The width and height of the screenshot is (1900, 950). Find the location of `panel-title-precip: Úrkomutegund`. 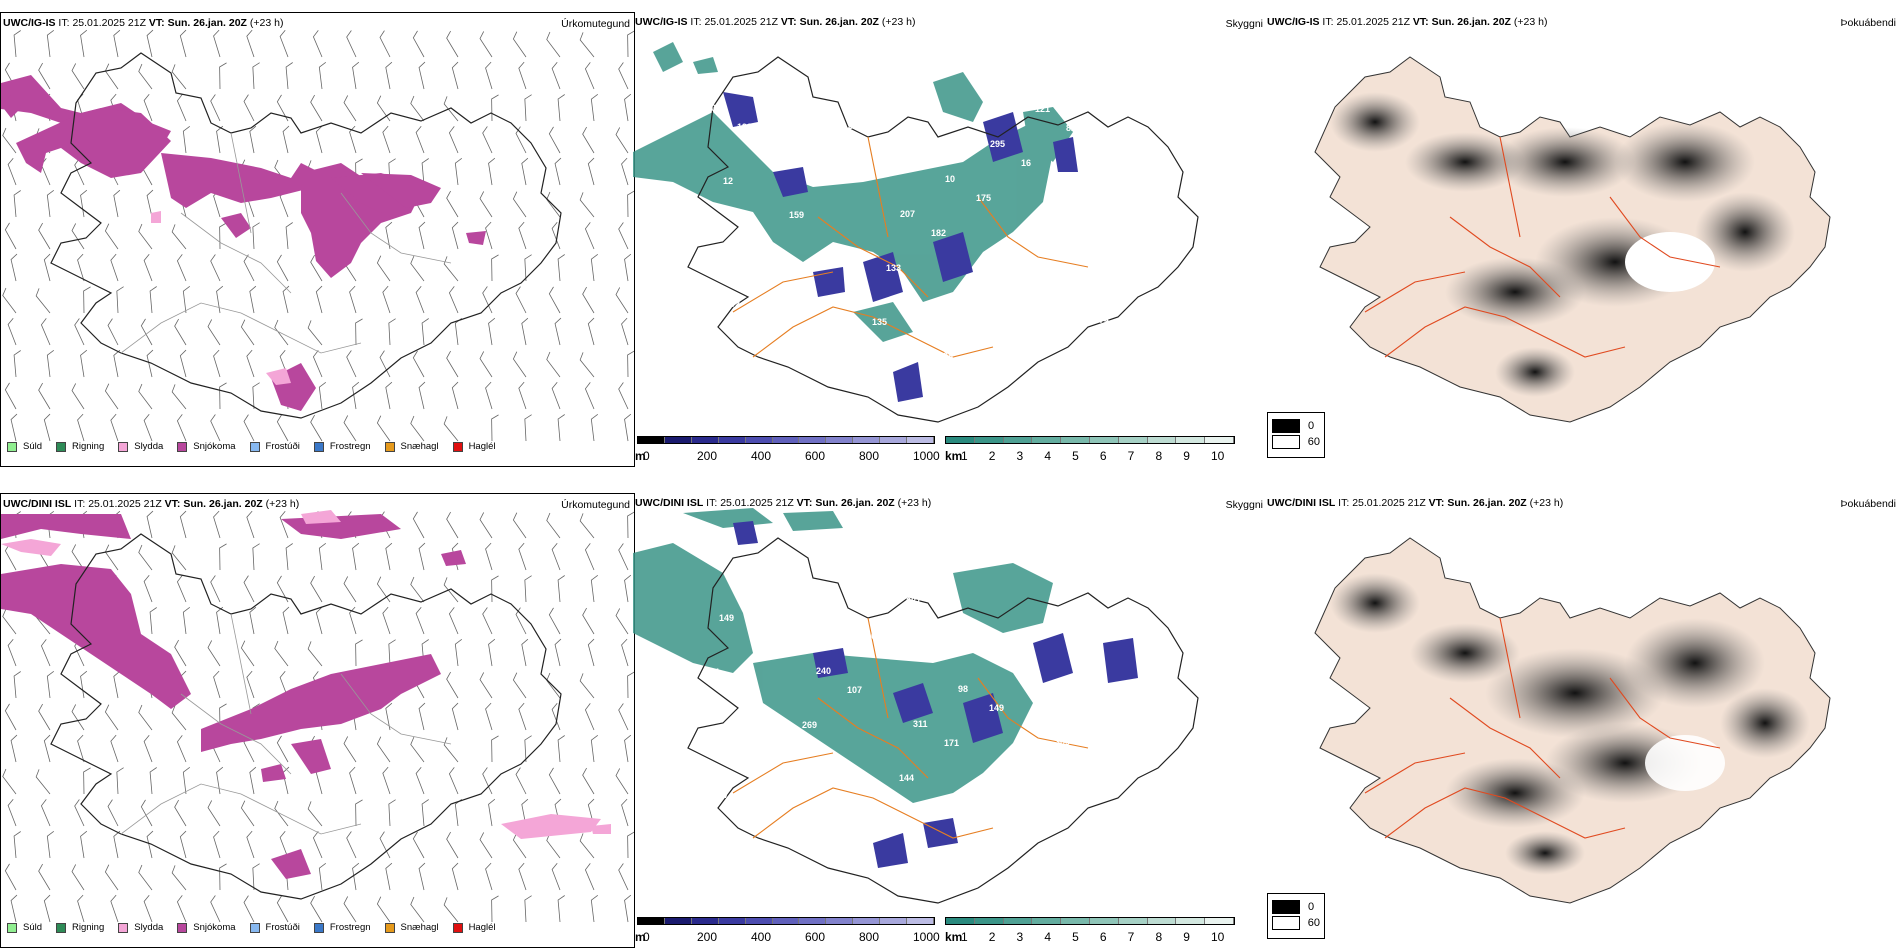

panel-title-precip: Úrkomutegund is located at coordinates (595, 24).